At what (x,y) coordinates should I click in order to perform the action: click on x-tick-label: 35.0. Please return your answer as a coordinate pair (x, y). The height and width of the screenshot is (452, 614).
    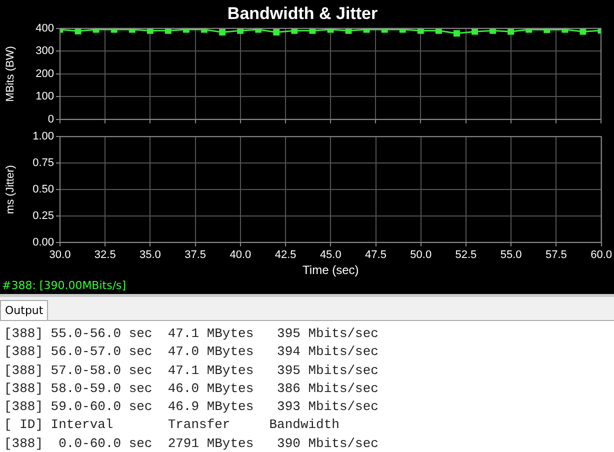
    Looking at the image, I should click on (150, 255).